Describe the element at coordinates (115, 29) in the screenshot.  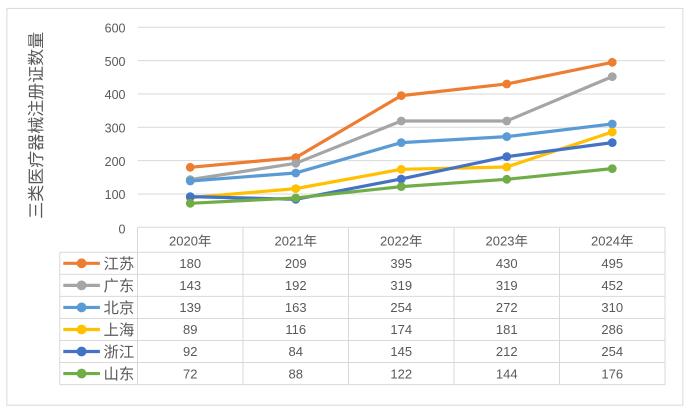
I see `svg-text: 600` at that location.